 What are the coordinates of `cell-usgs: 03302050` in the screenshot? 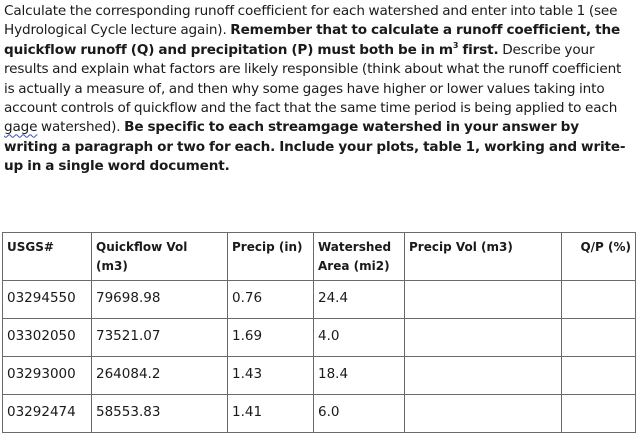 It's located at (47, 337).